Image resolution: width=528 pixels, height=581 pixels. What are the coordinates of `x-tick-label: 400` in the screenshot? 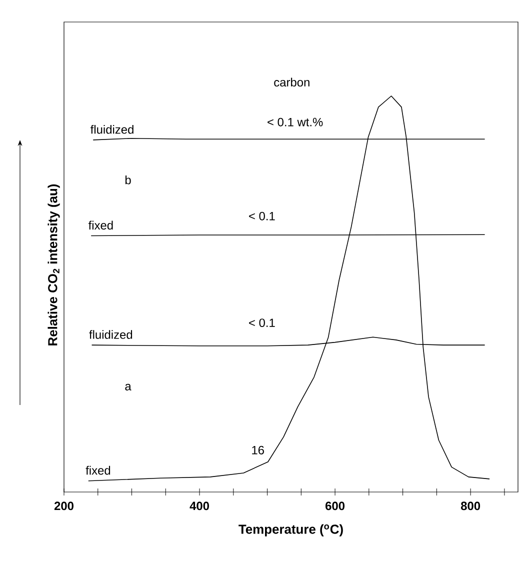 It's located at (199, 506).